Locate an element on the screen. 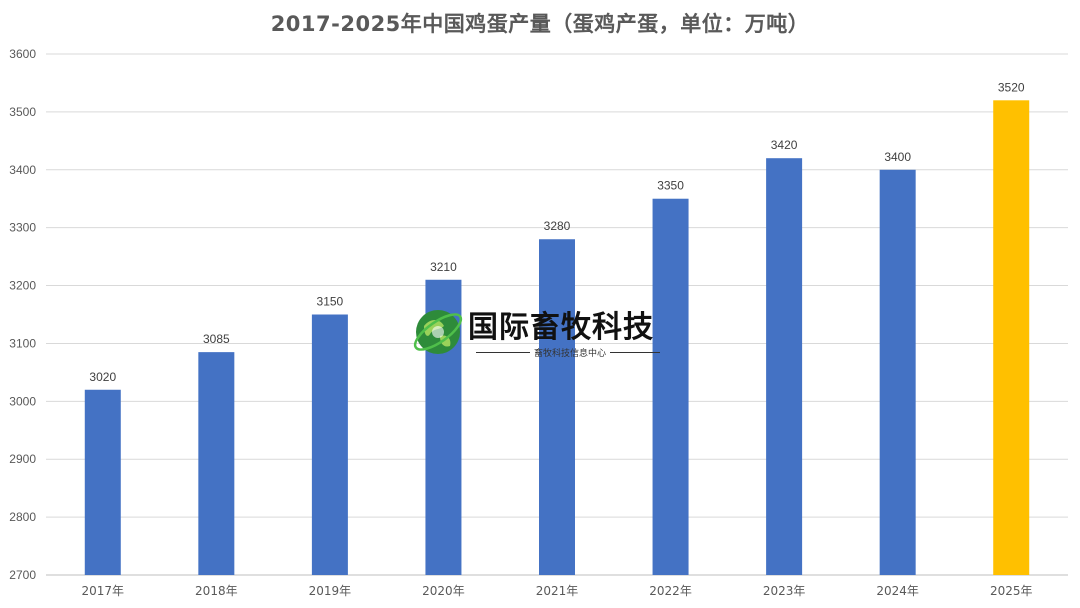  chart-title: 2017-2025年中国鸡蛋产量（蛋鸡产蛋，单位：万吨） is located at coordinates (540, 24).